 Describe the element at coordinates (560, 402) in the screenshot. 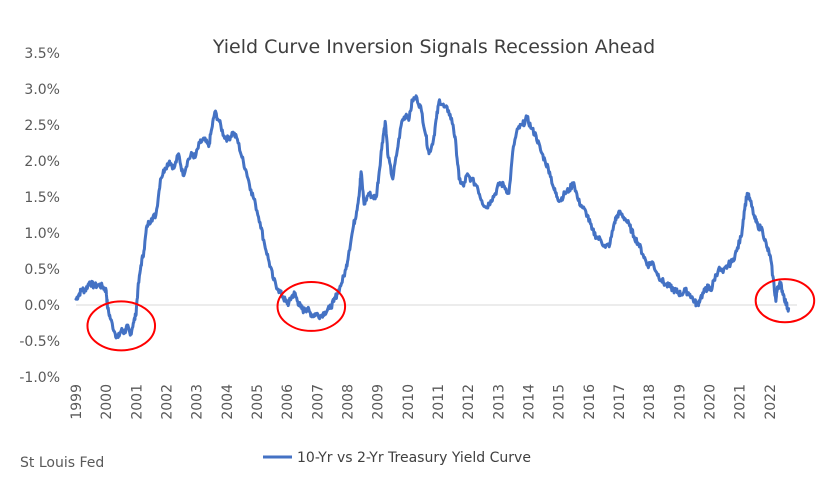

I see `x-tick-label: 2015` at that location.